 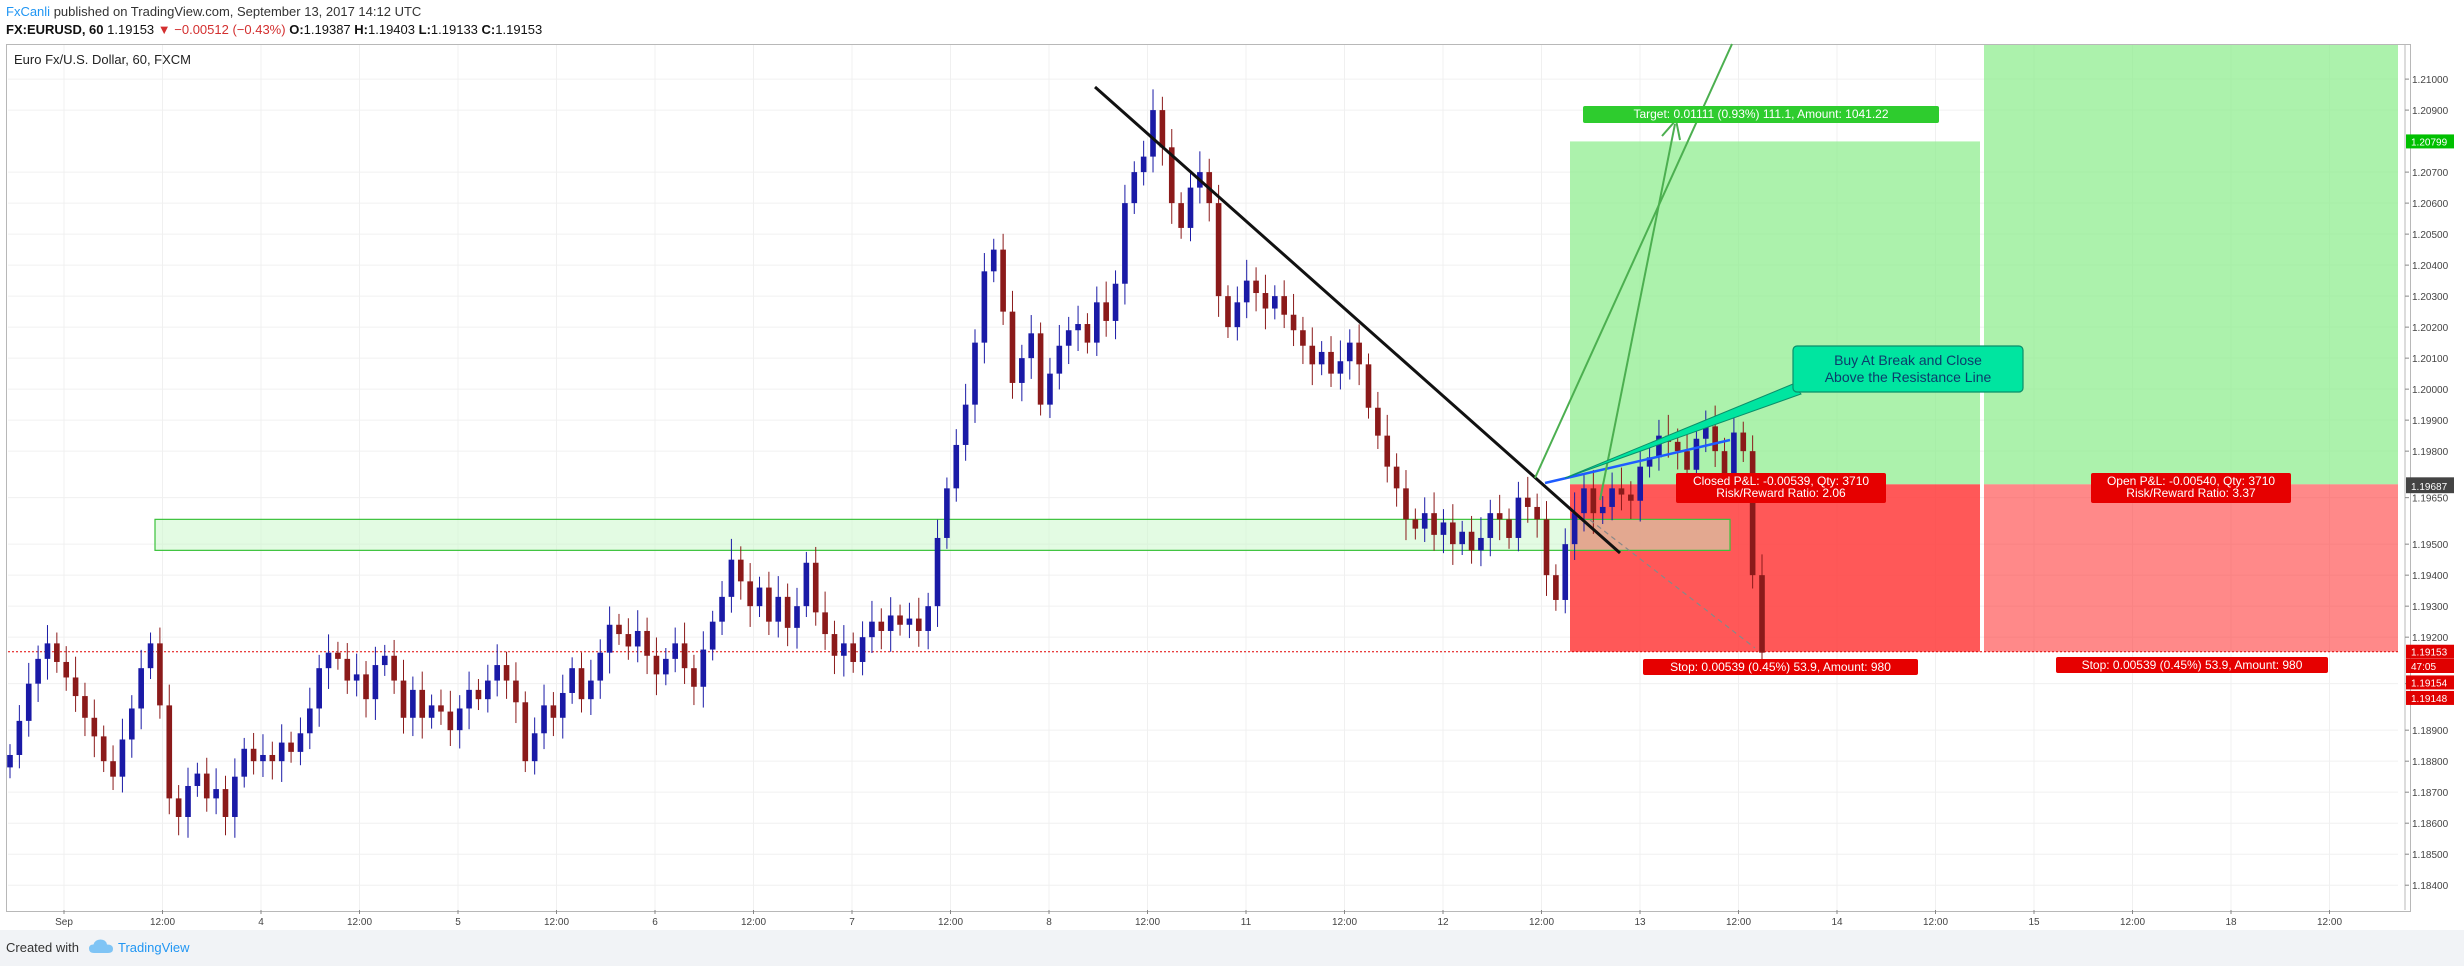 What do you see at coordinates (1672, 584) in the screenshot?
I see `trade-path-line` at bounding box center [1672, 584].